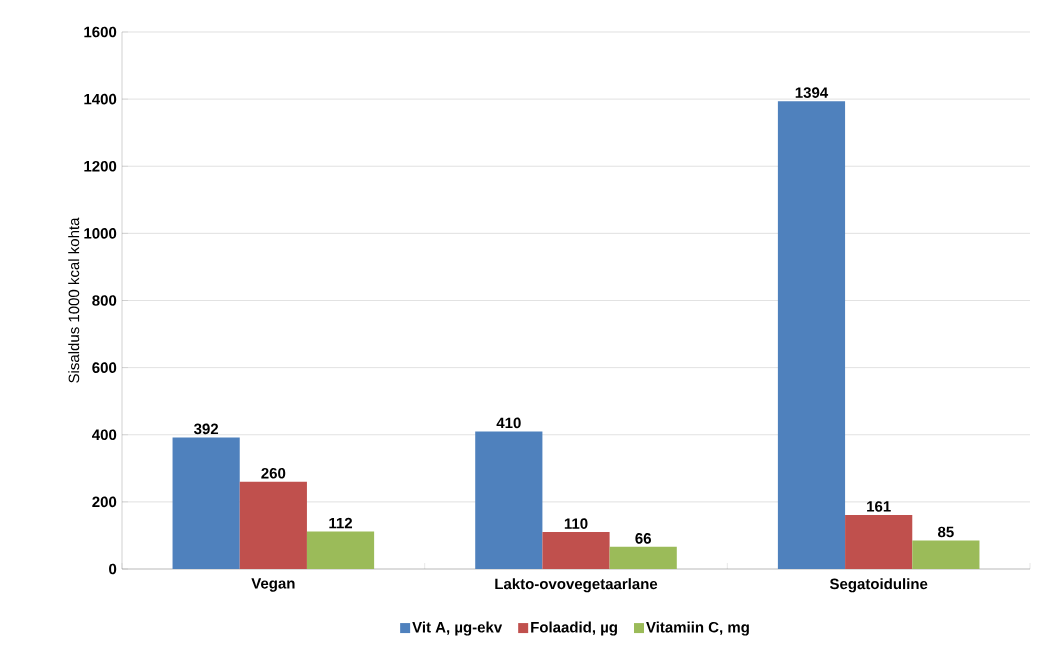 Image resolution: width=1049 pixels, height=653 pixels. I want to click on y-tick-label: 800, so click(104, 300).